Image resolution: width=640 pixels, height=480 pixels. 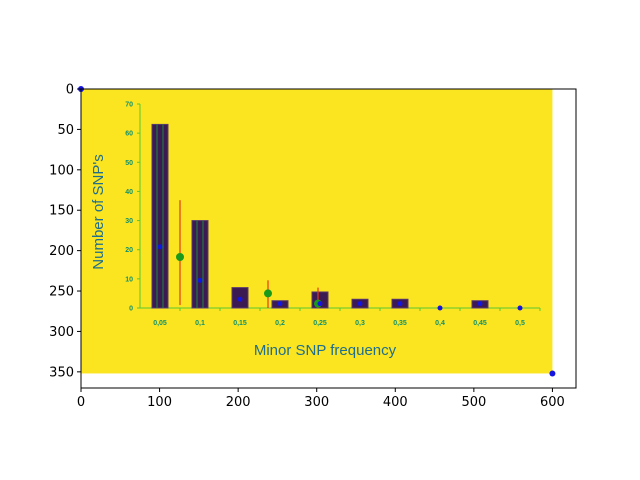 I want to click on x-tick-label: 500, so click(x=473, y=402).